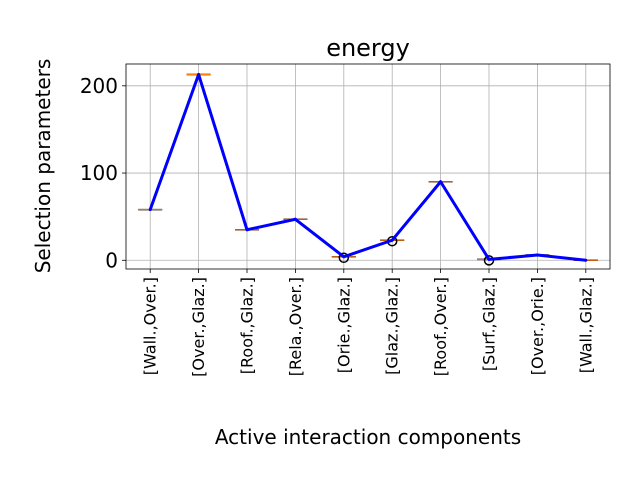 This screenshot has width=640, height=480. Describe the element at coordinates (99, 86) in the screenshot. I see `y-tick-label: 200` at that location.